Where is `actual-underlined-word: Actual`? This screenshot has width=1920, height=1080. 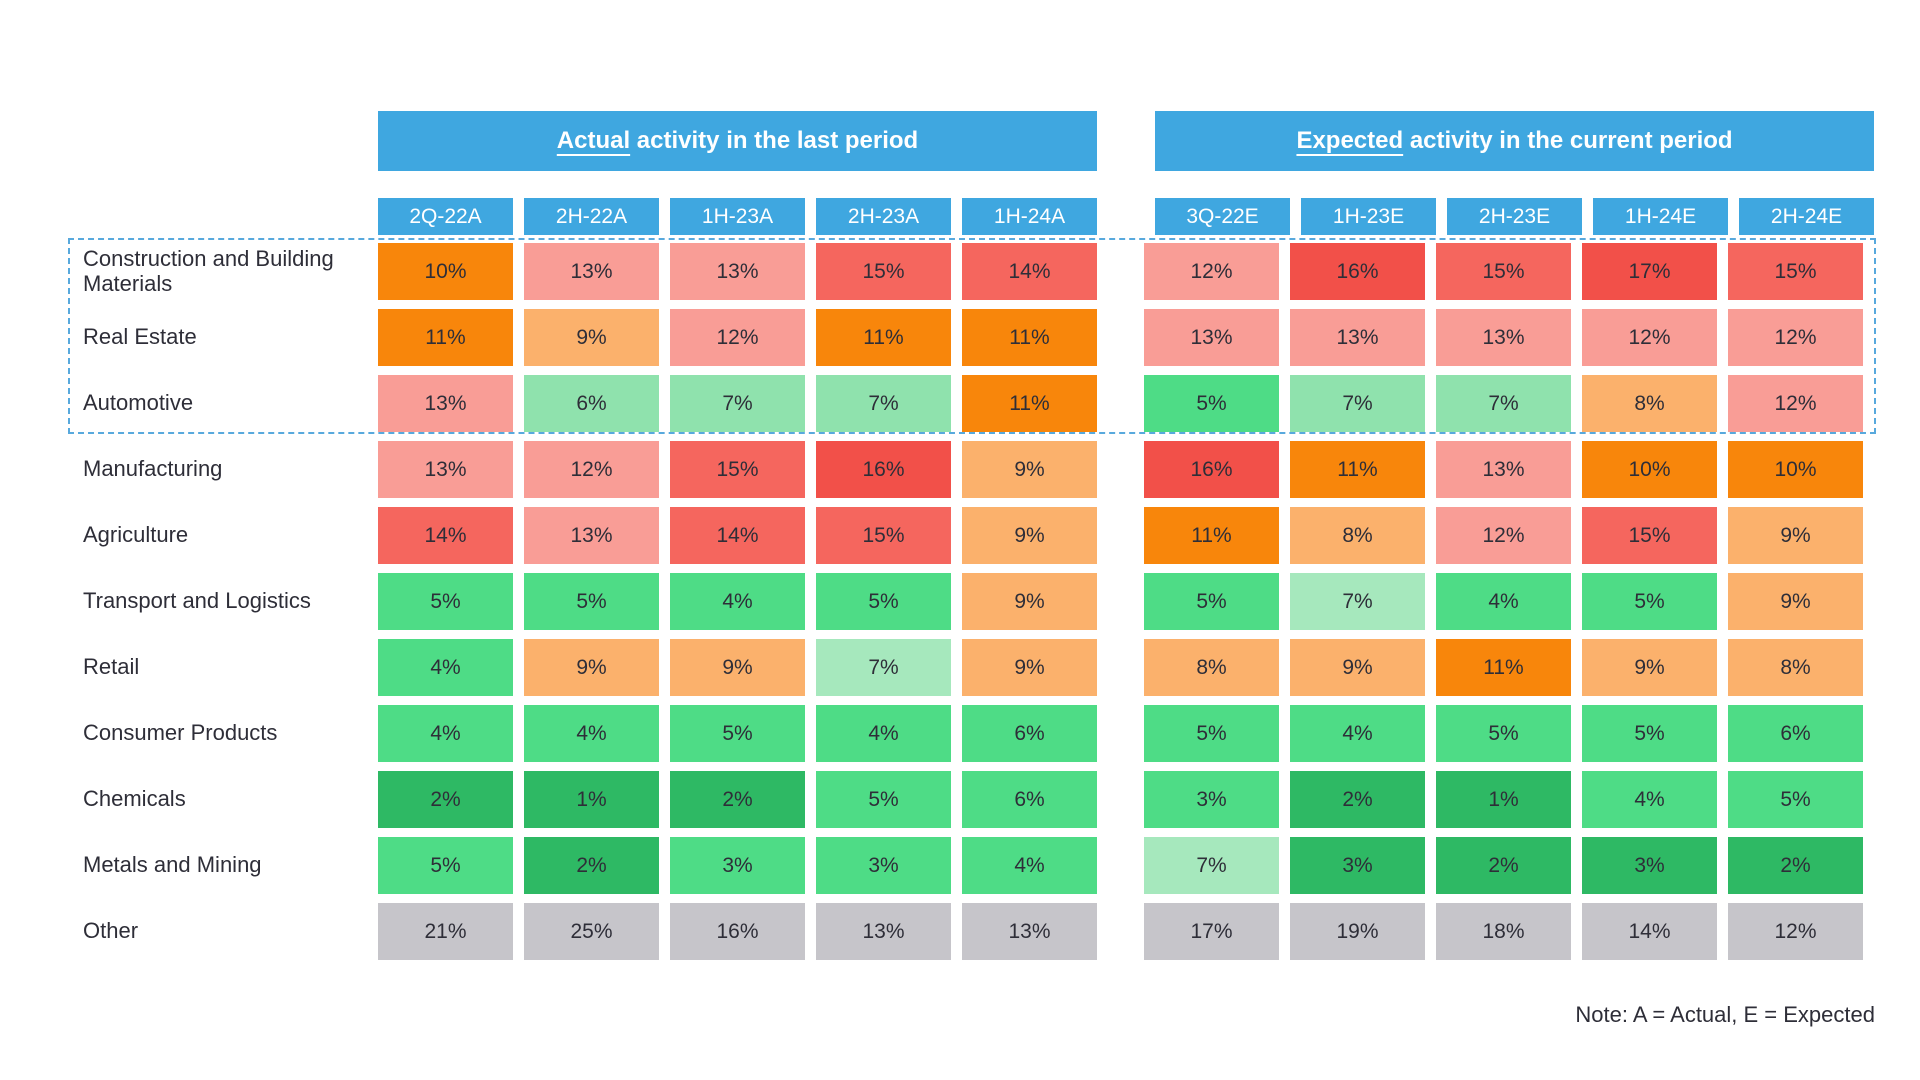
actual-underlined-word: Actual is located at coordinates (593, 140).